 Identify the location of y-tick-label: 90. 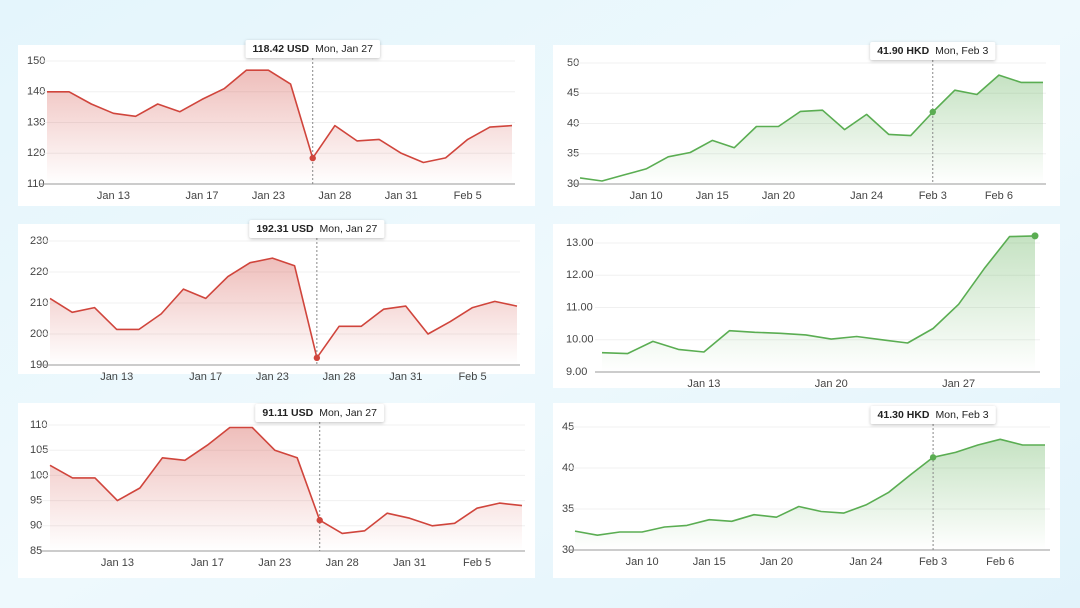
(36, 526).